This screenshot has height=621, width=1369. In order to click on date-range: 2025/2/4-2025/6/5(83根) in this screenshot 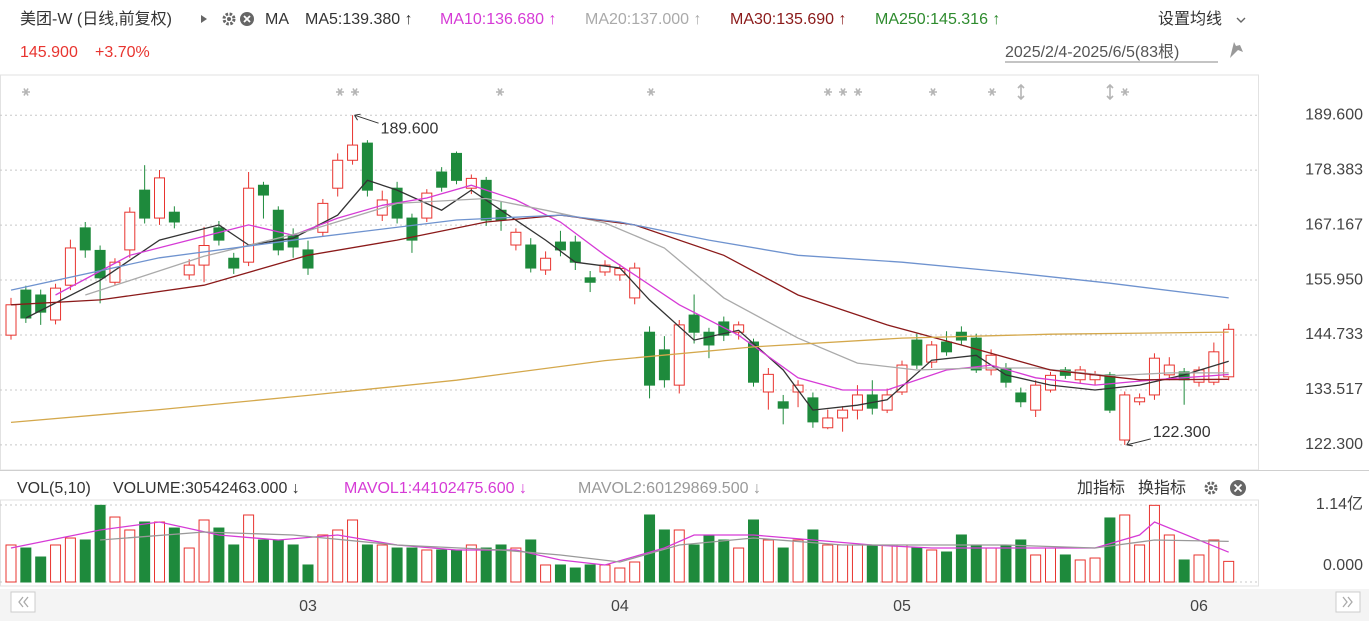, I will do `click(1092, 52)`.